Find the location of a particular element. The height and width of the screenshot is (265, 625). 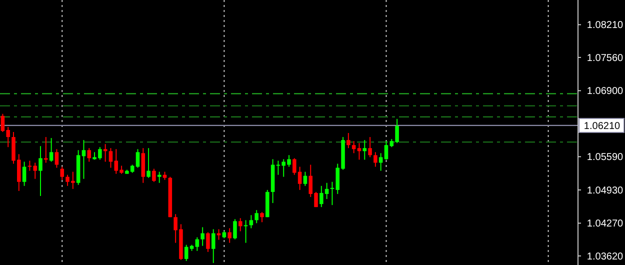

y-tick-label: 1.07560 is located at coordinates (605, 58).